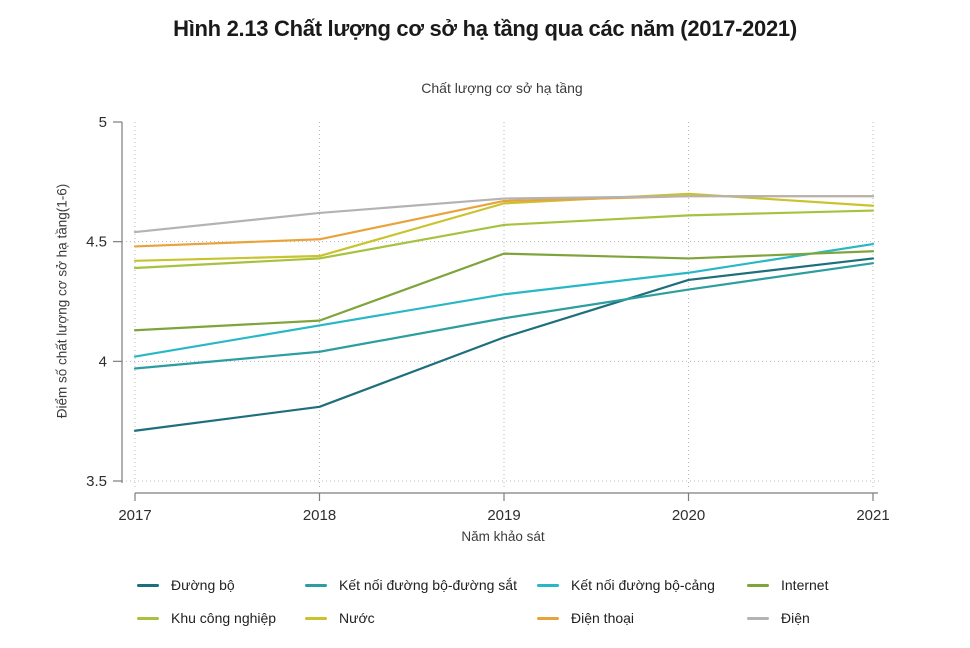  I want to click on legend-item: Kết nối đường bộ-đường sắt, so click(411, 585).